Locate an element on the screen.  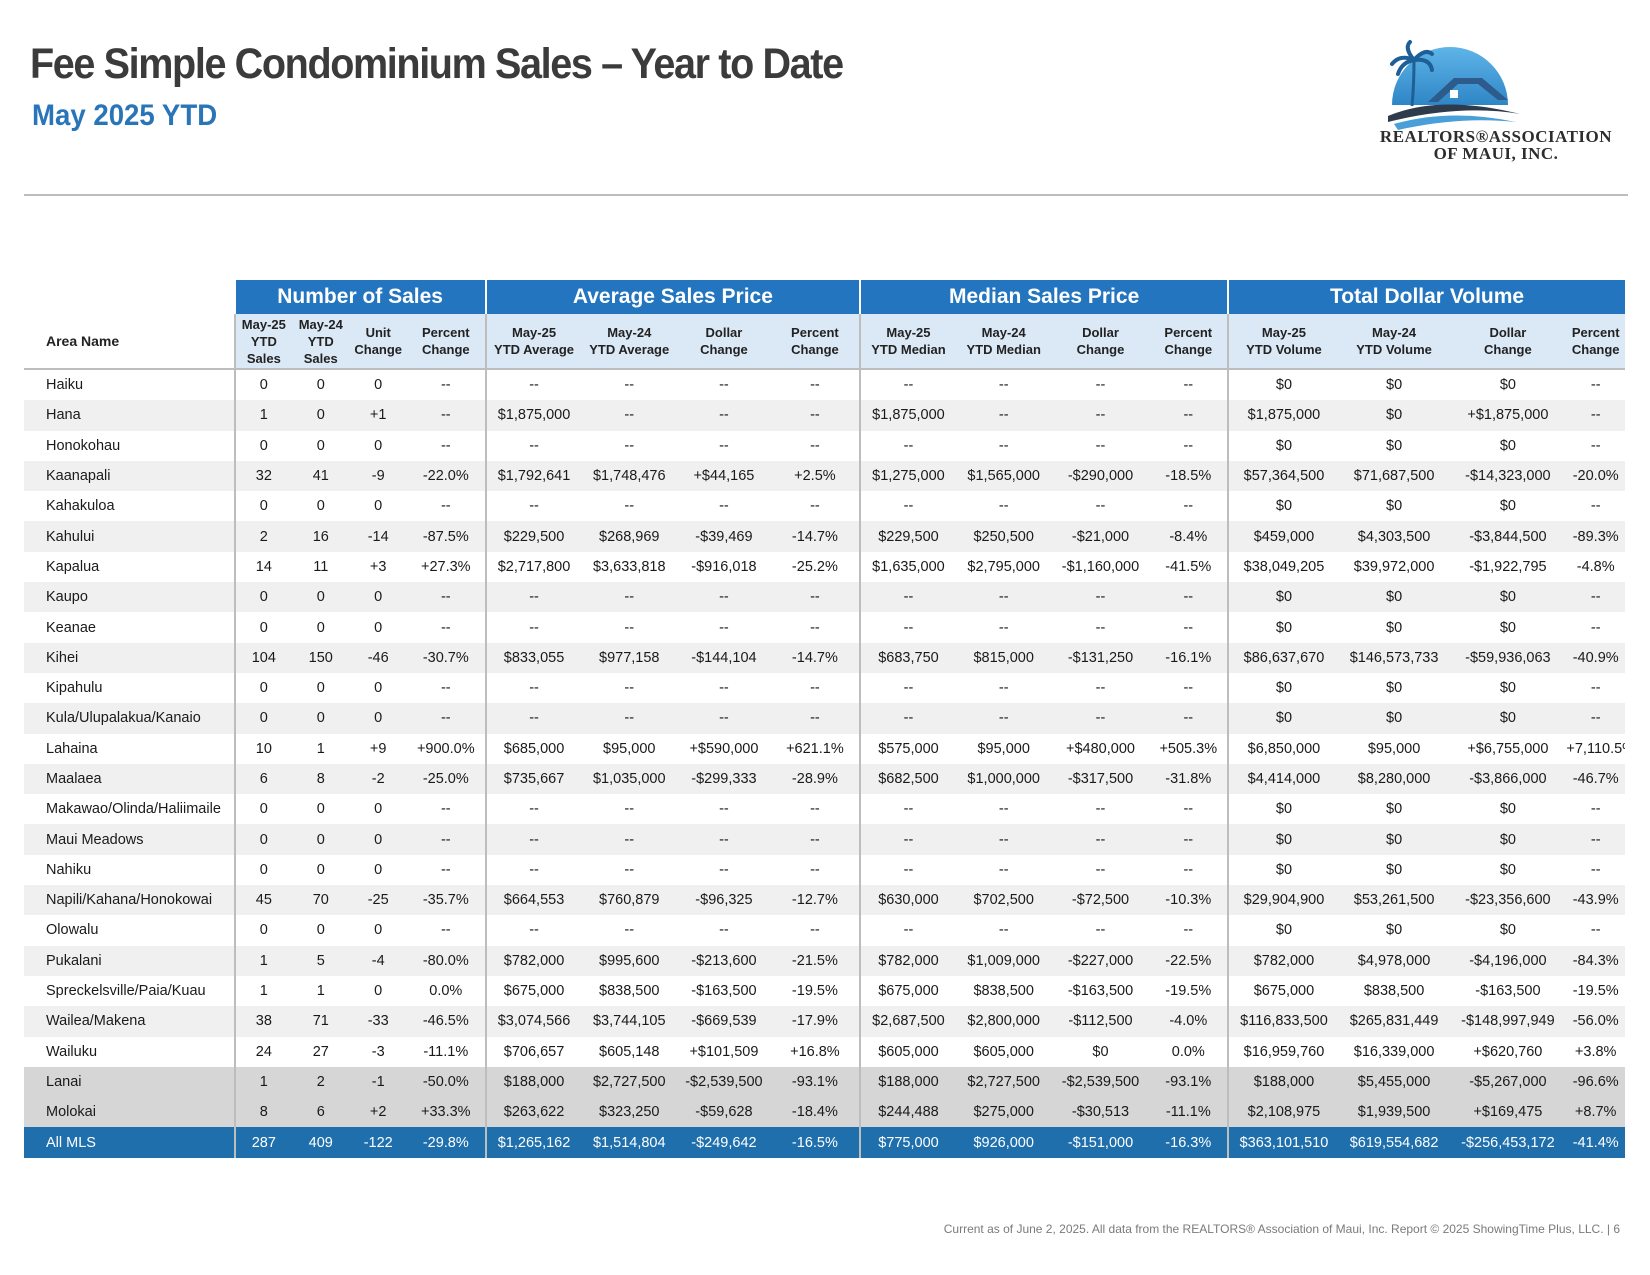
table-cell: $605,148 is located at coordinates (629, 1051).